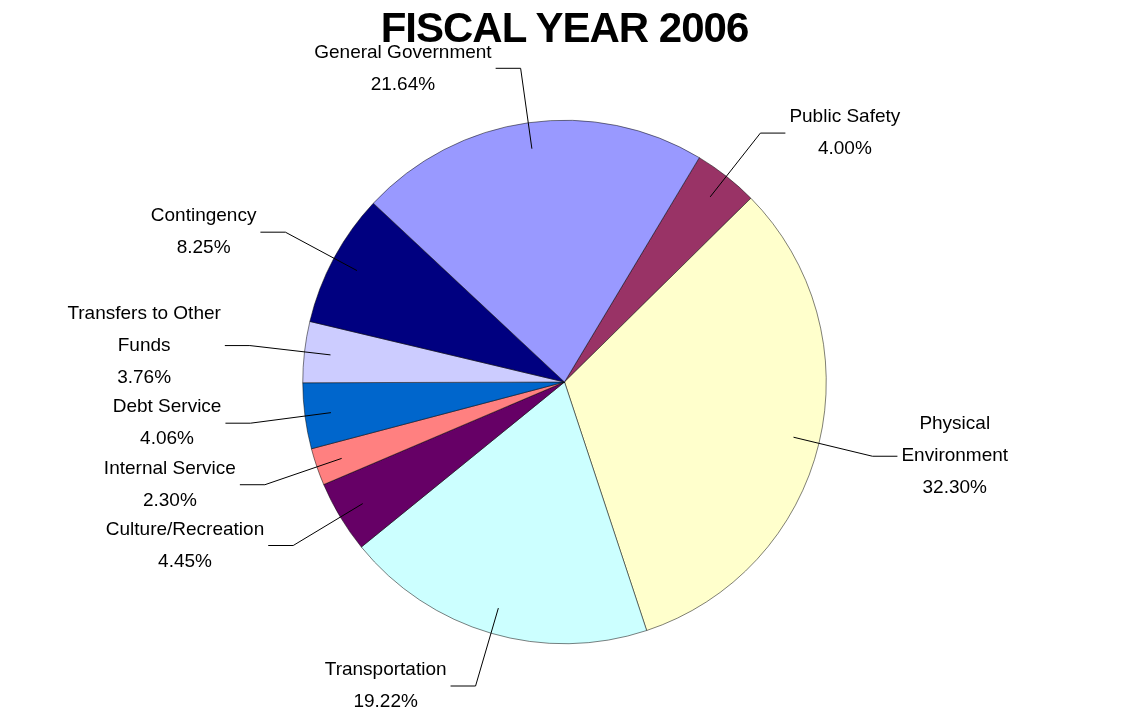 The height and width of the screenshot is (714, 1129). I want to click on data-label: 8.25%, so click(203, 247).